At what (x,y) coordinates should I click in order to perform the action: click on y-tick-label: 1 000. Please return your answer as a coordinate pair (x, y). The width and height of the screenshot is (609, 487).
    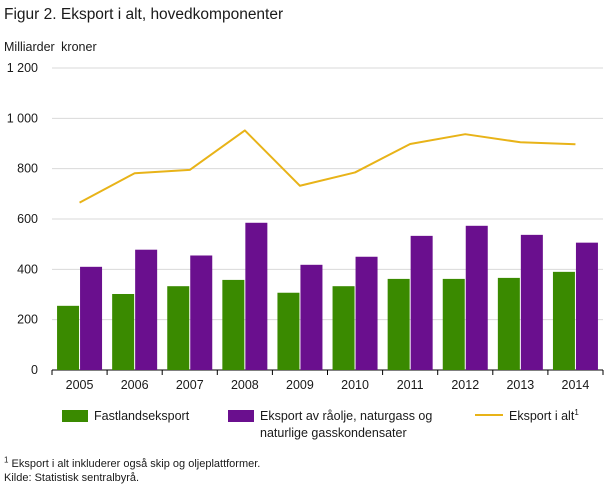
    Looking at the image, I should click on (22, 118).